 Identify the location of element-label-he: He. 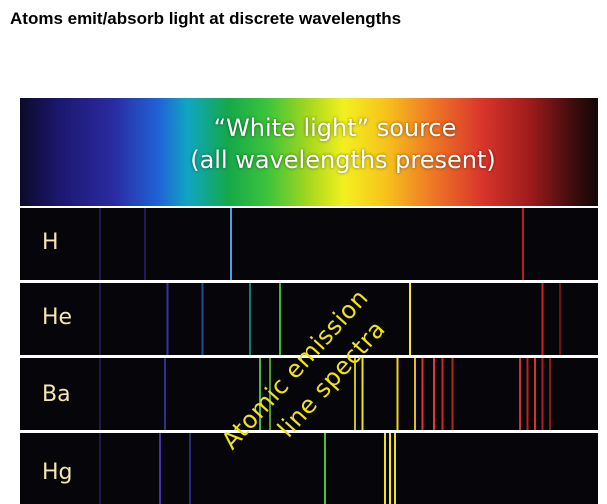
(57, 317).